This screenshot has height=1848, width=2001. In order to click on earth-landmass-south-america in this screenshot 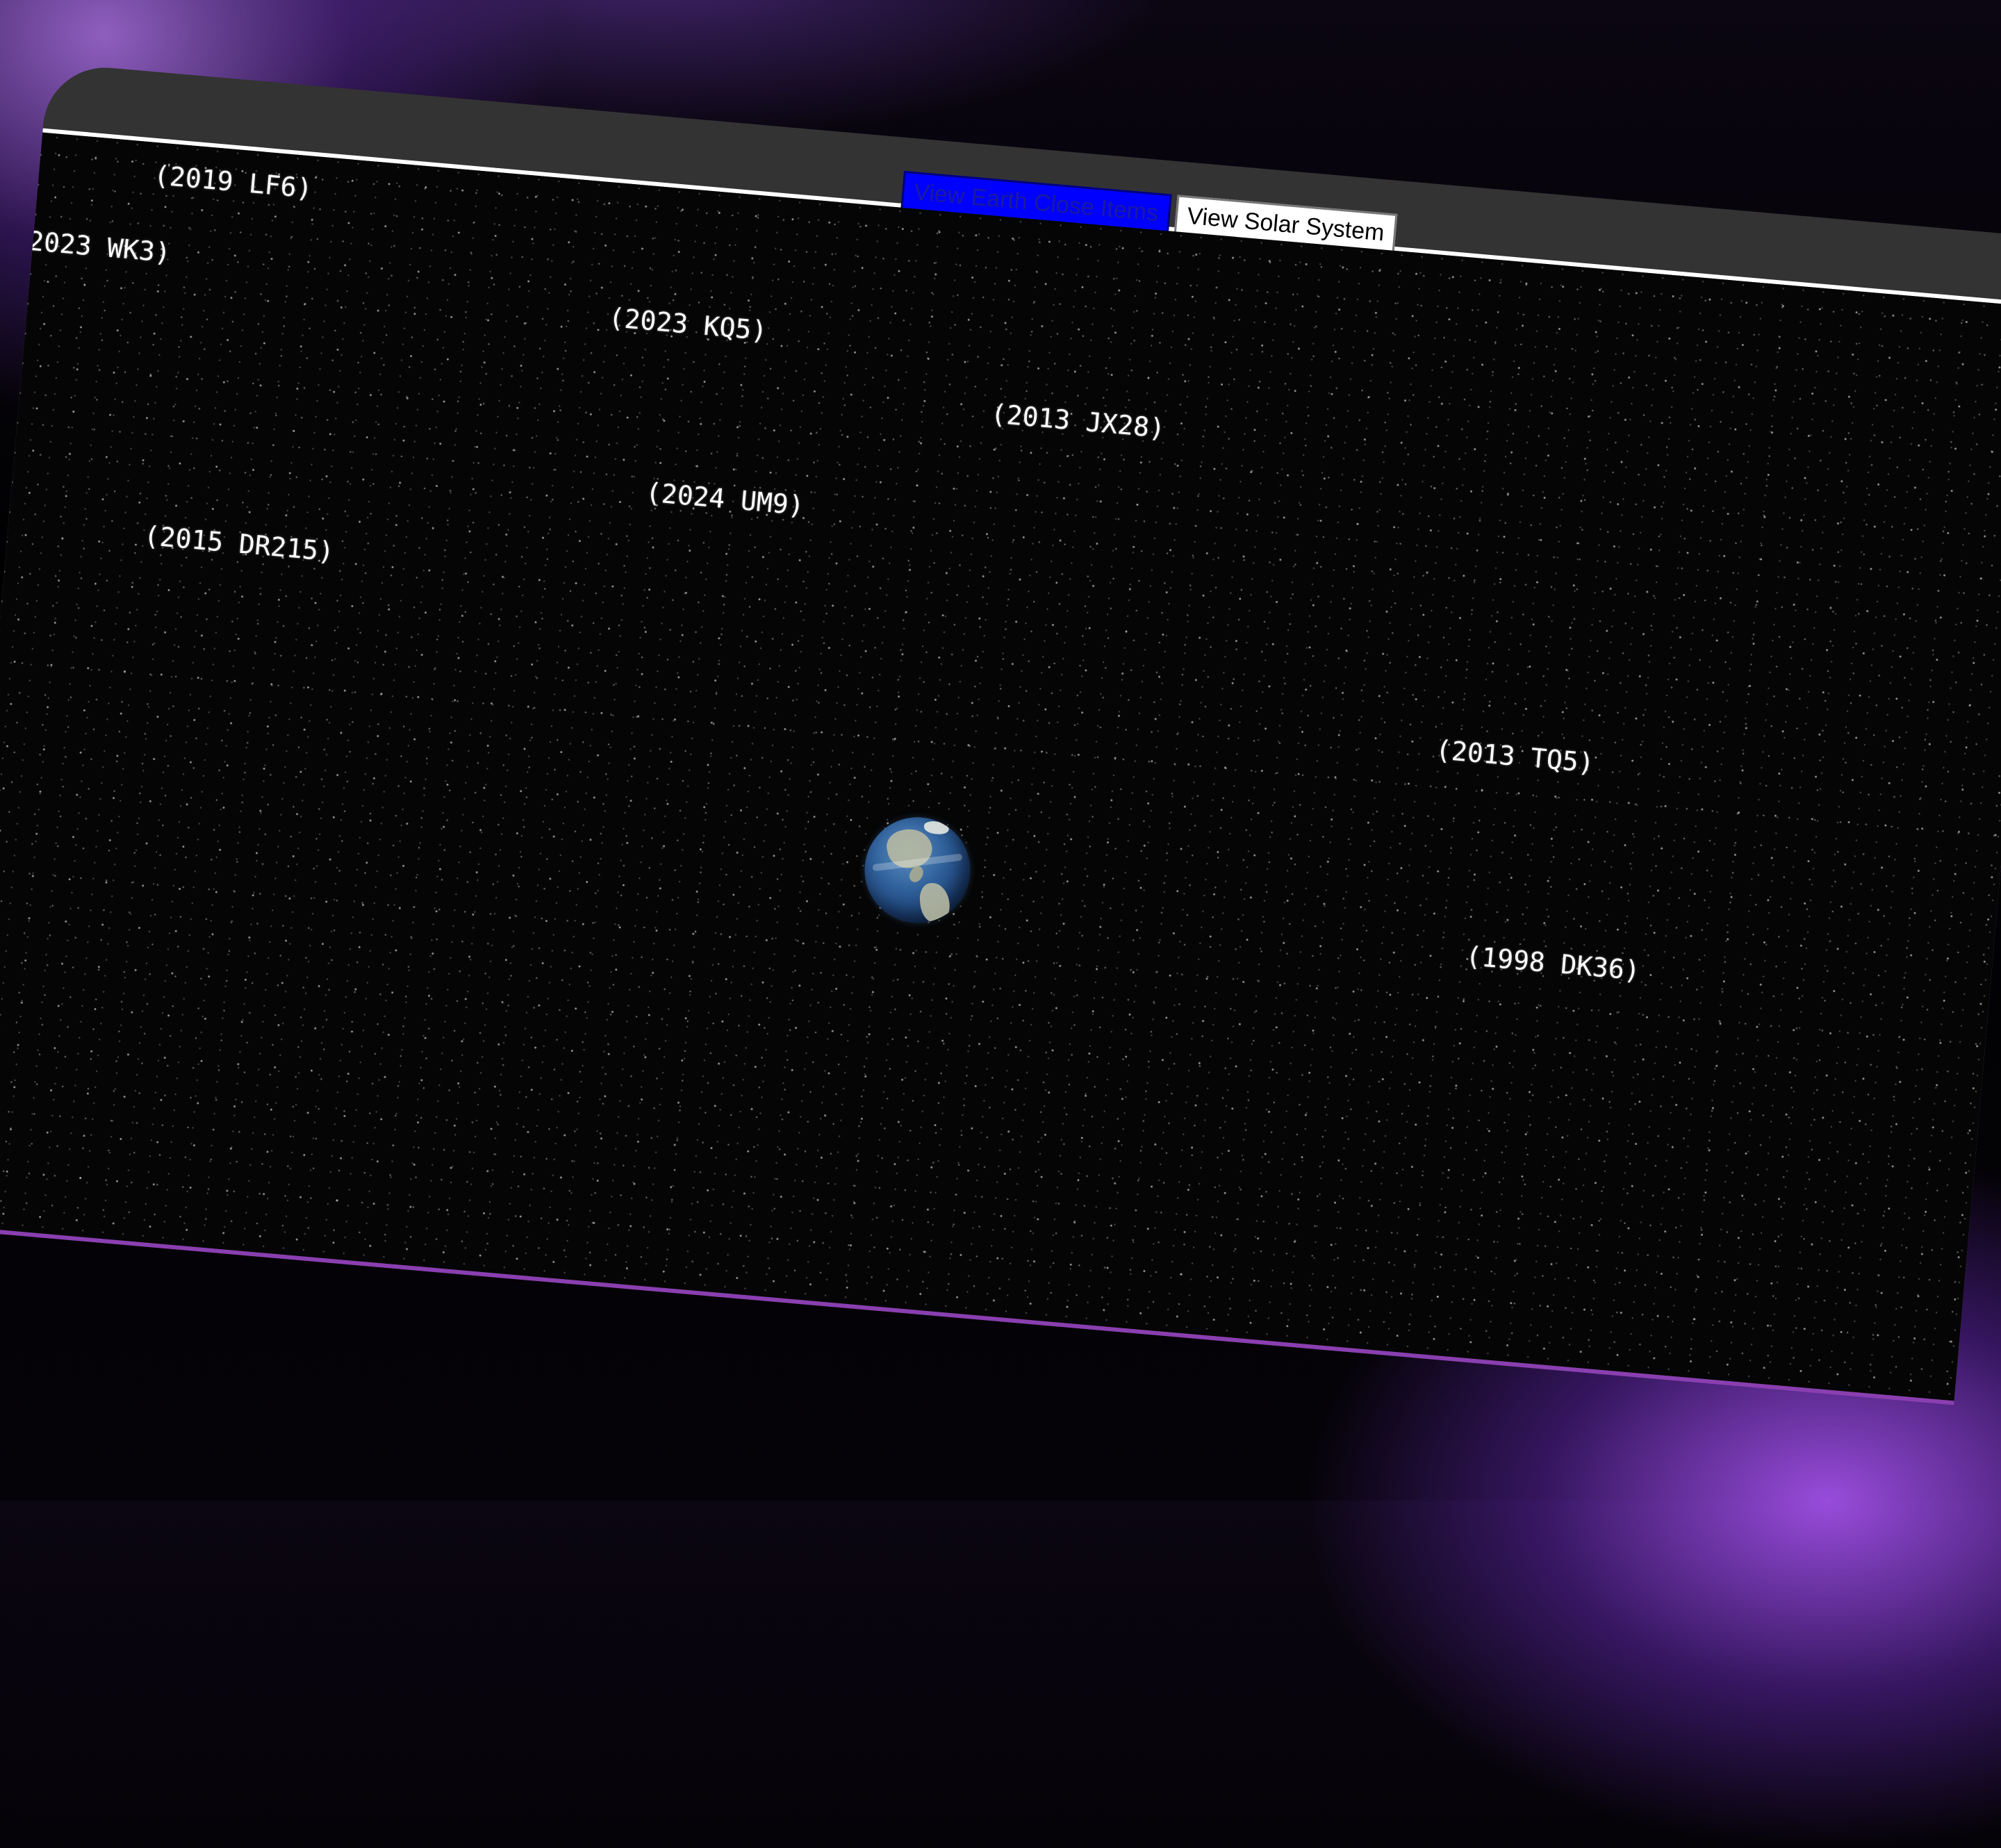, I will do `click(935, 904)`.